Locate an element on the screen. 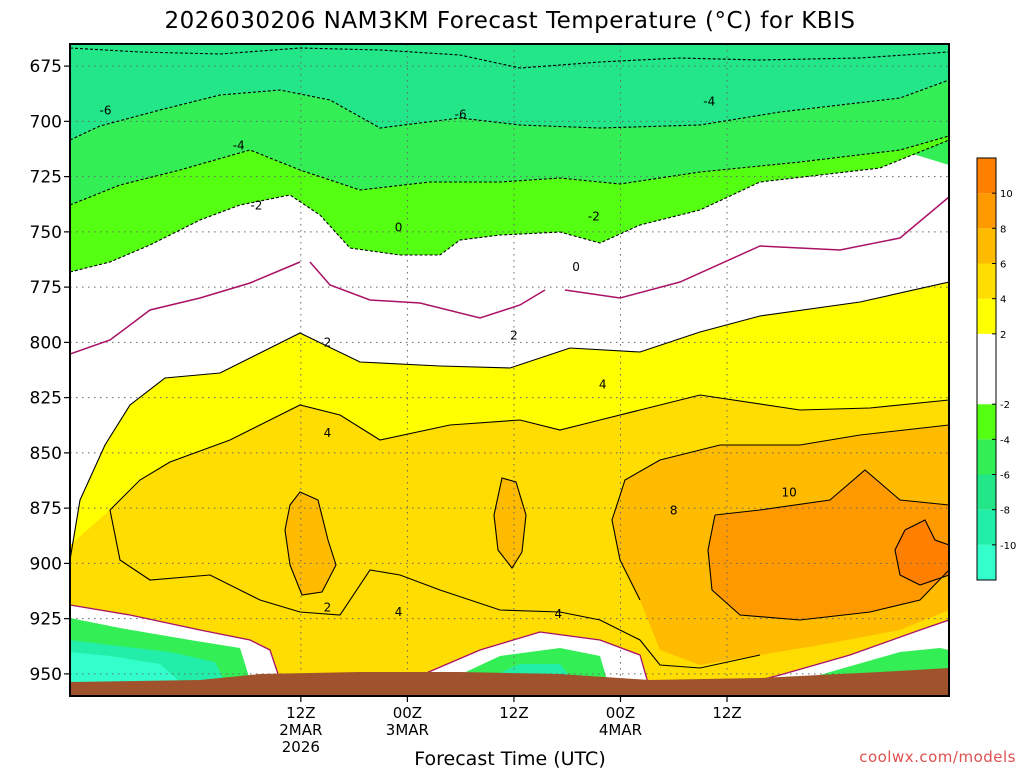 The width and height of the screenshot is (1024, 768). y-tick-label: 775 is located at coordinates (46, 288).